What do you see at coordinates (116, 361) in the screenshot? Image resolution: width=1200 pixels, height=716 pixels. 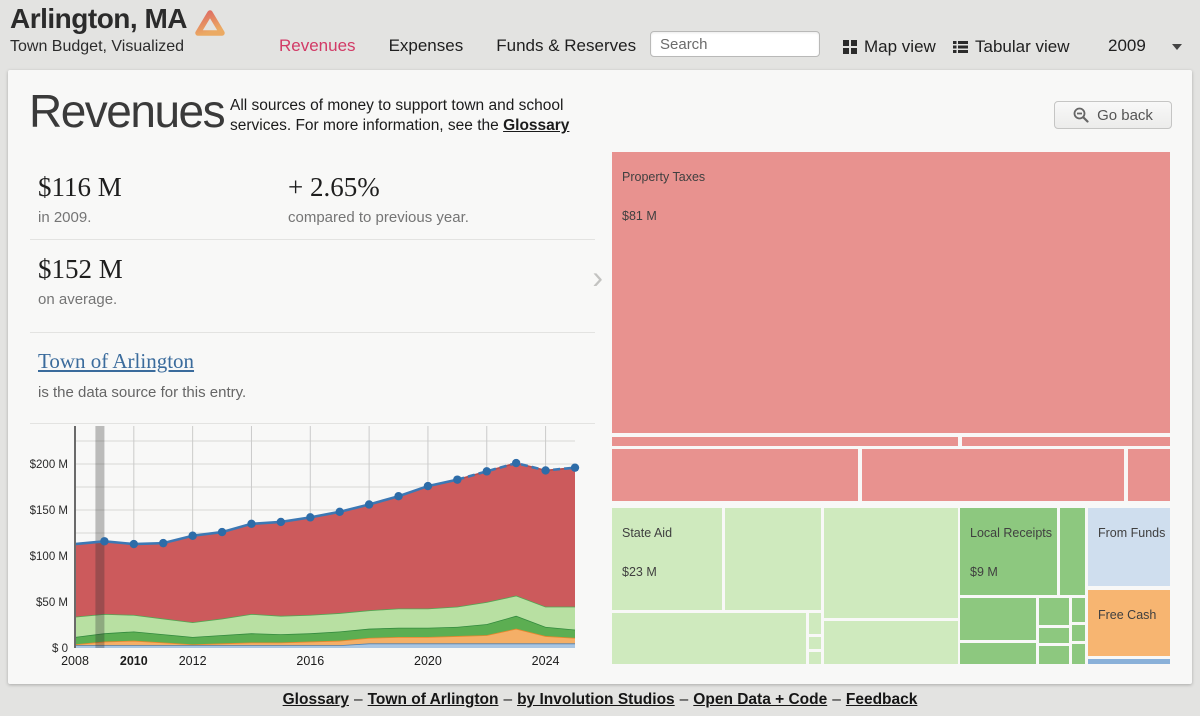 I see `data-source-link: Town of Arlington` at bounding box center [116, 361].